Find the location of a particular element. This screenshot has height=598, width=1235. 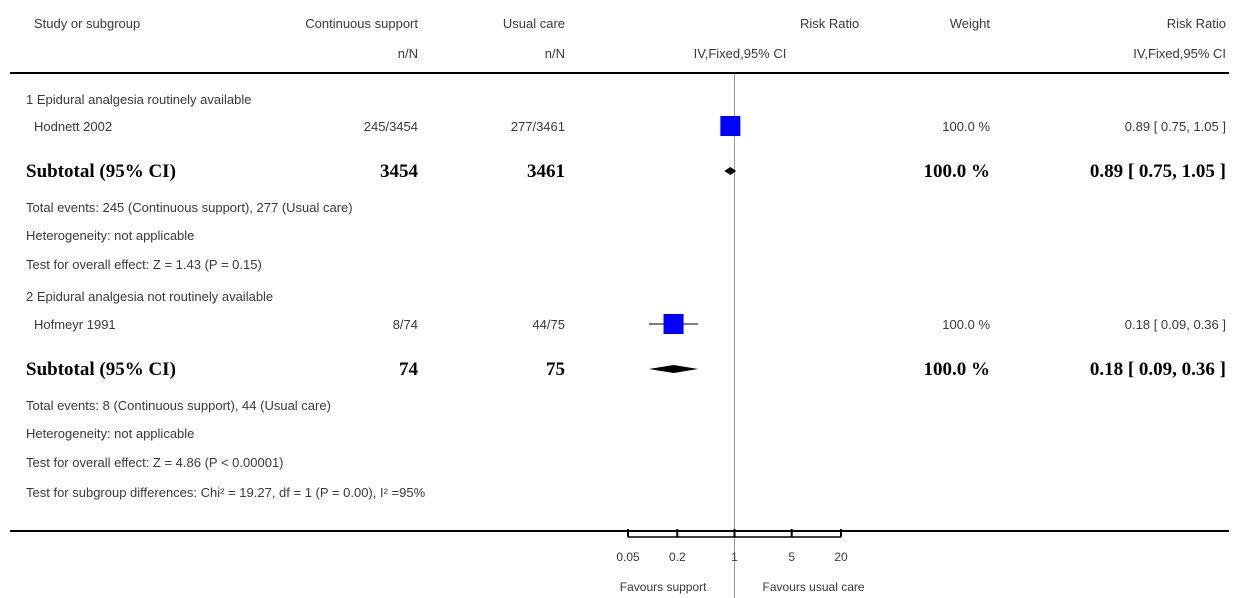

subtotal-2-ci: 0.18 [ 0.09, 0.36 ] is located at coordinates (1157, 369).